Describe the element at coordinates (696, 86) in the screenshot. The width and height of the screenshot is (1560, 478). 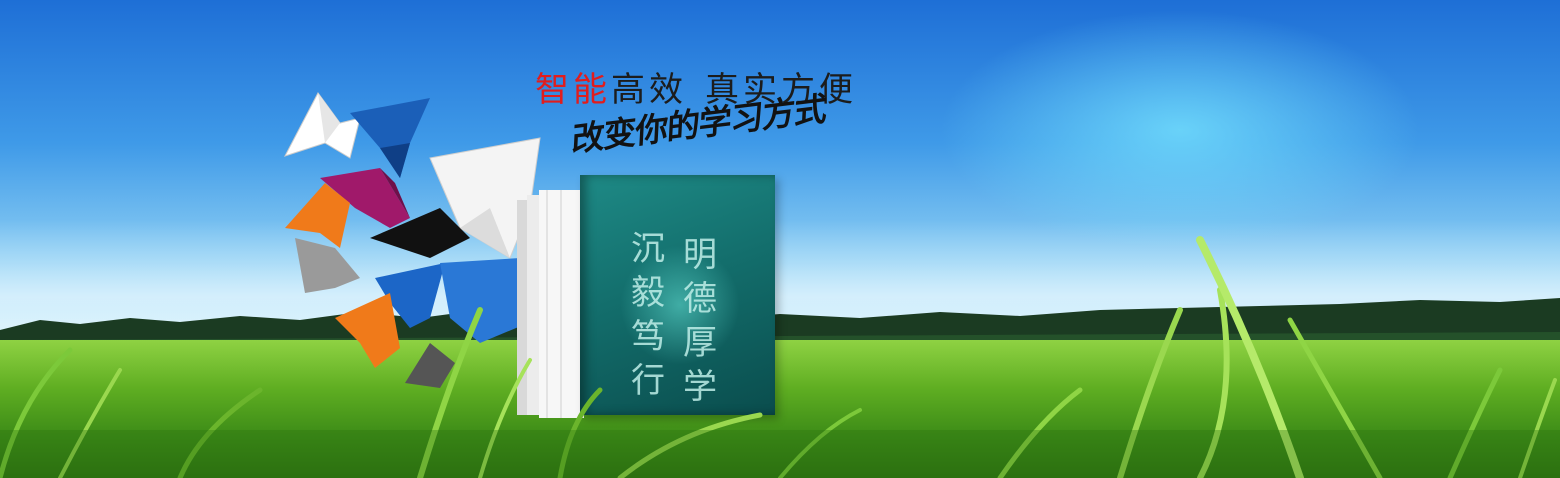
I see `slogan: 智能高效 真实方便` at that location.